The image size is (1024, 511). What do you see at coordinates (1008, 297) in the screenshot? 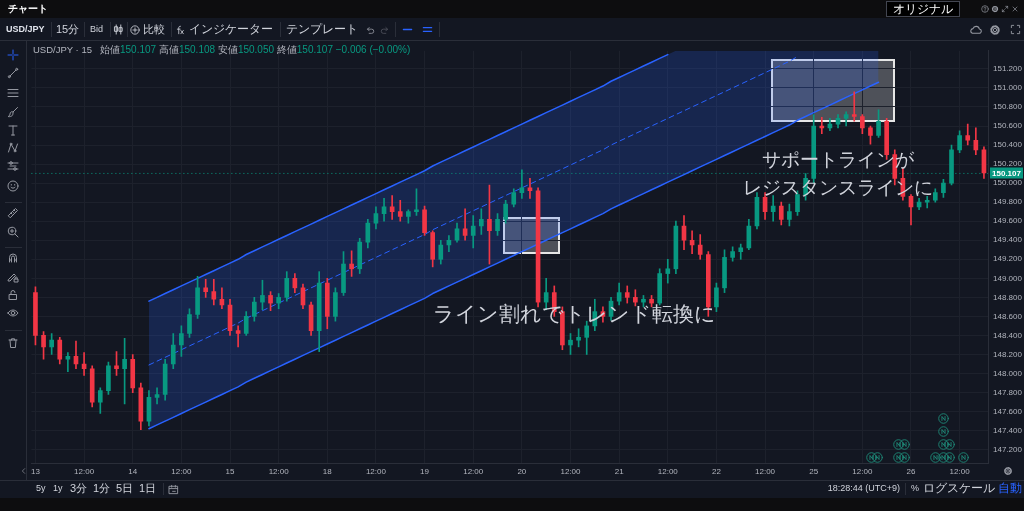
I see `y-tick-label: 148.800` at bounding box center [1008, 297].